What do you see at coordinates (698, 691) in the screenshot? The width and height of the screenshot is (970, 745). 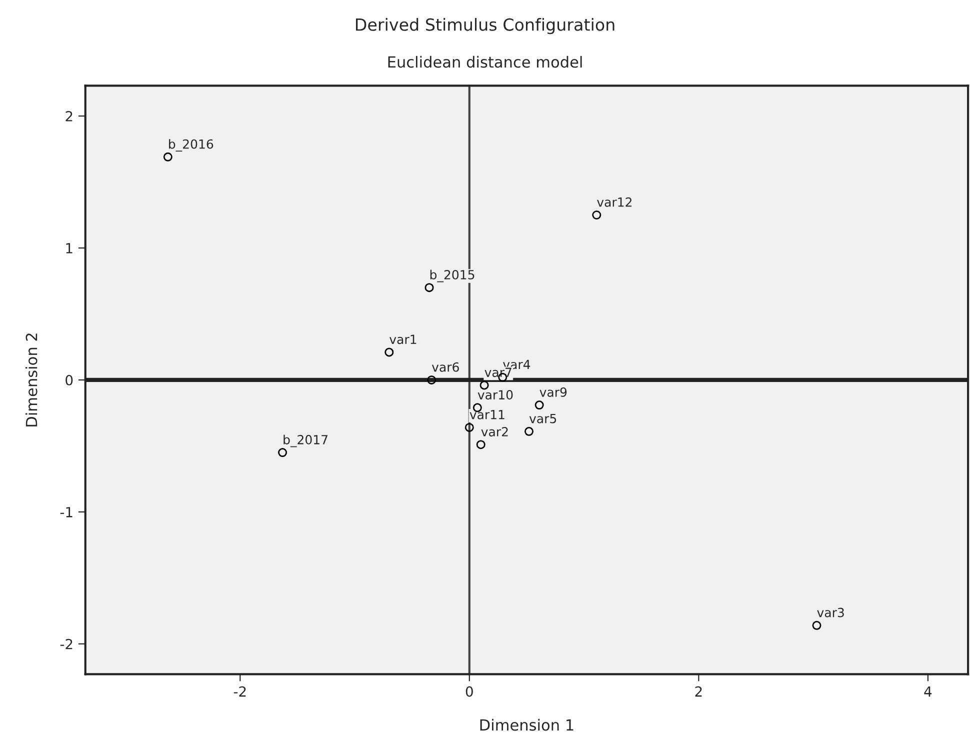 I see `x-tick-label: 2` at bounding box center [698, 691].